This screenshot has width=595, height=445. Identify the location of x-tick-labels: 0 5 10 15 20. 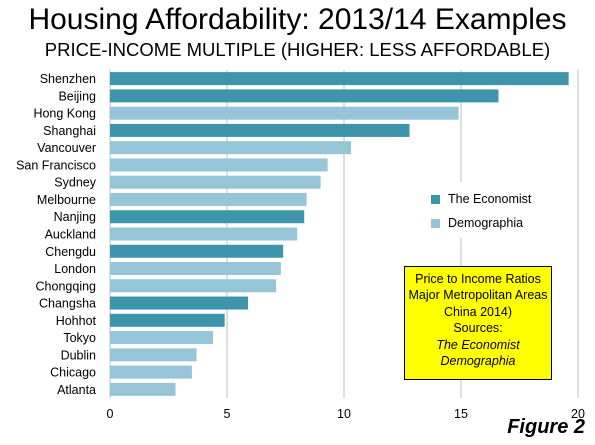
(346, 414).